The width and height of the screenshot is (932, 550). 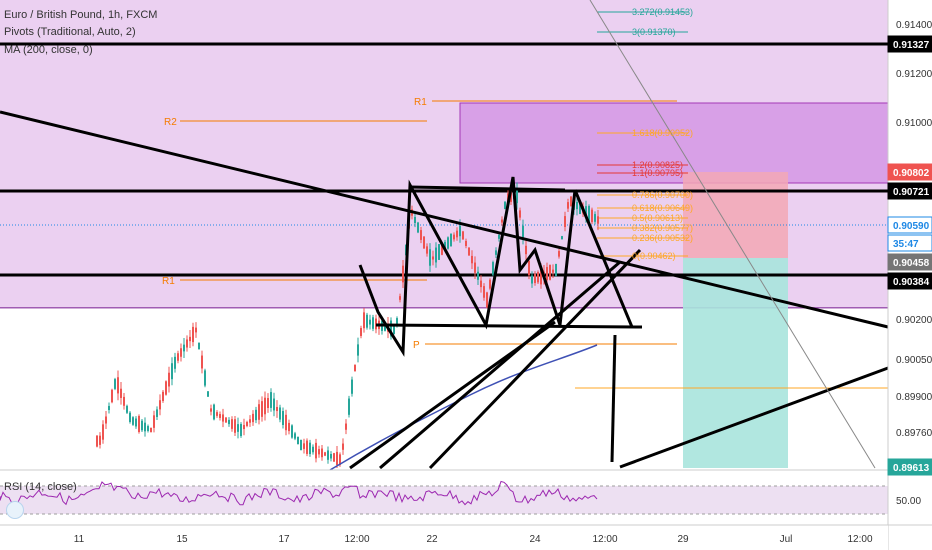 I want to click on fib-ext-12: 1.2(0.90825), so click(x=657, y=165).